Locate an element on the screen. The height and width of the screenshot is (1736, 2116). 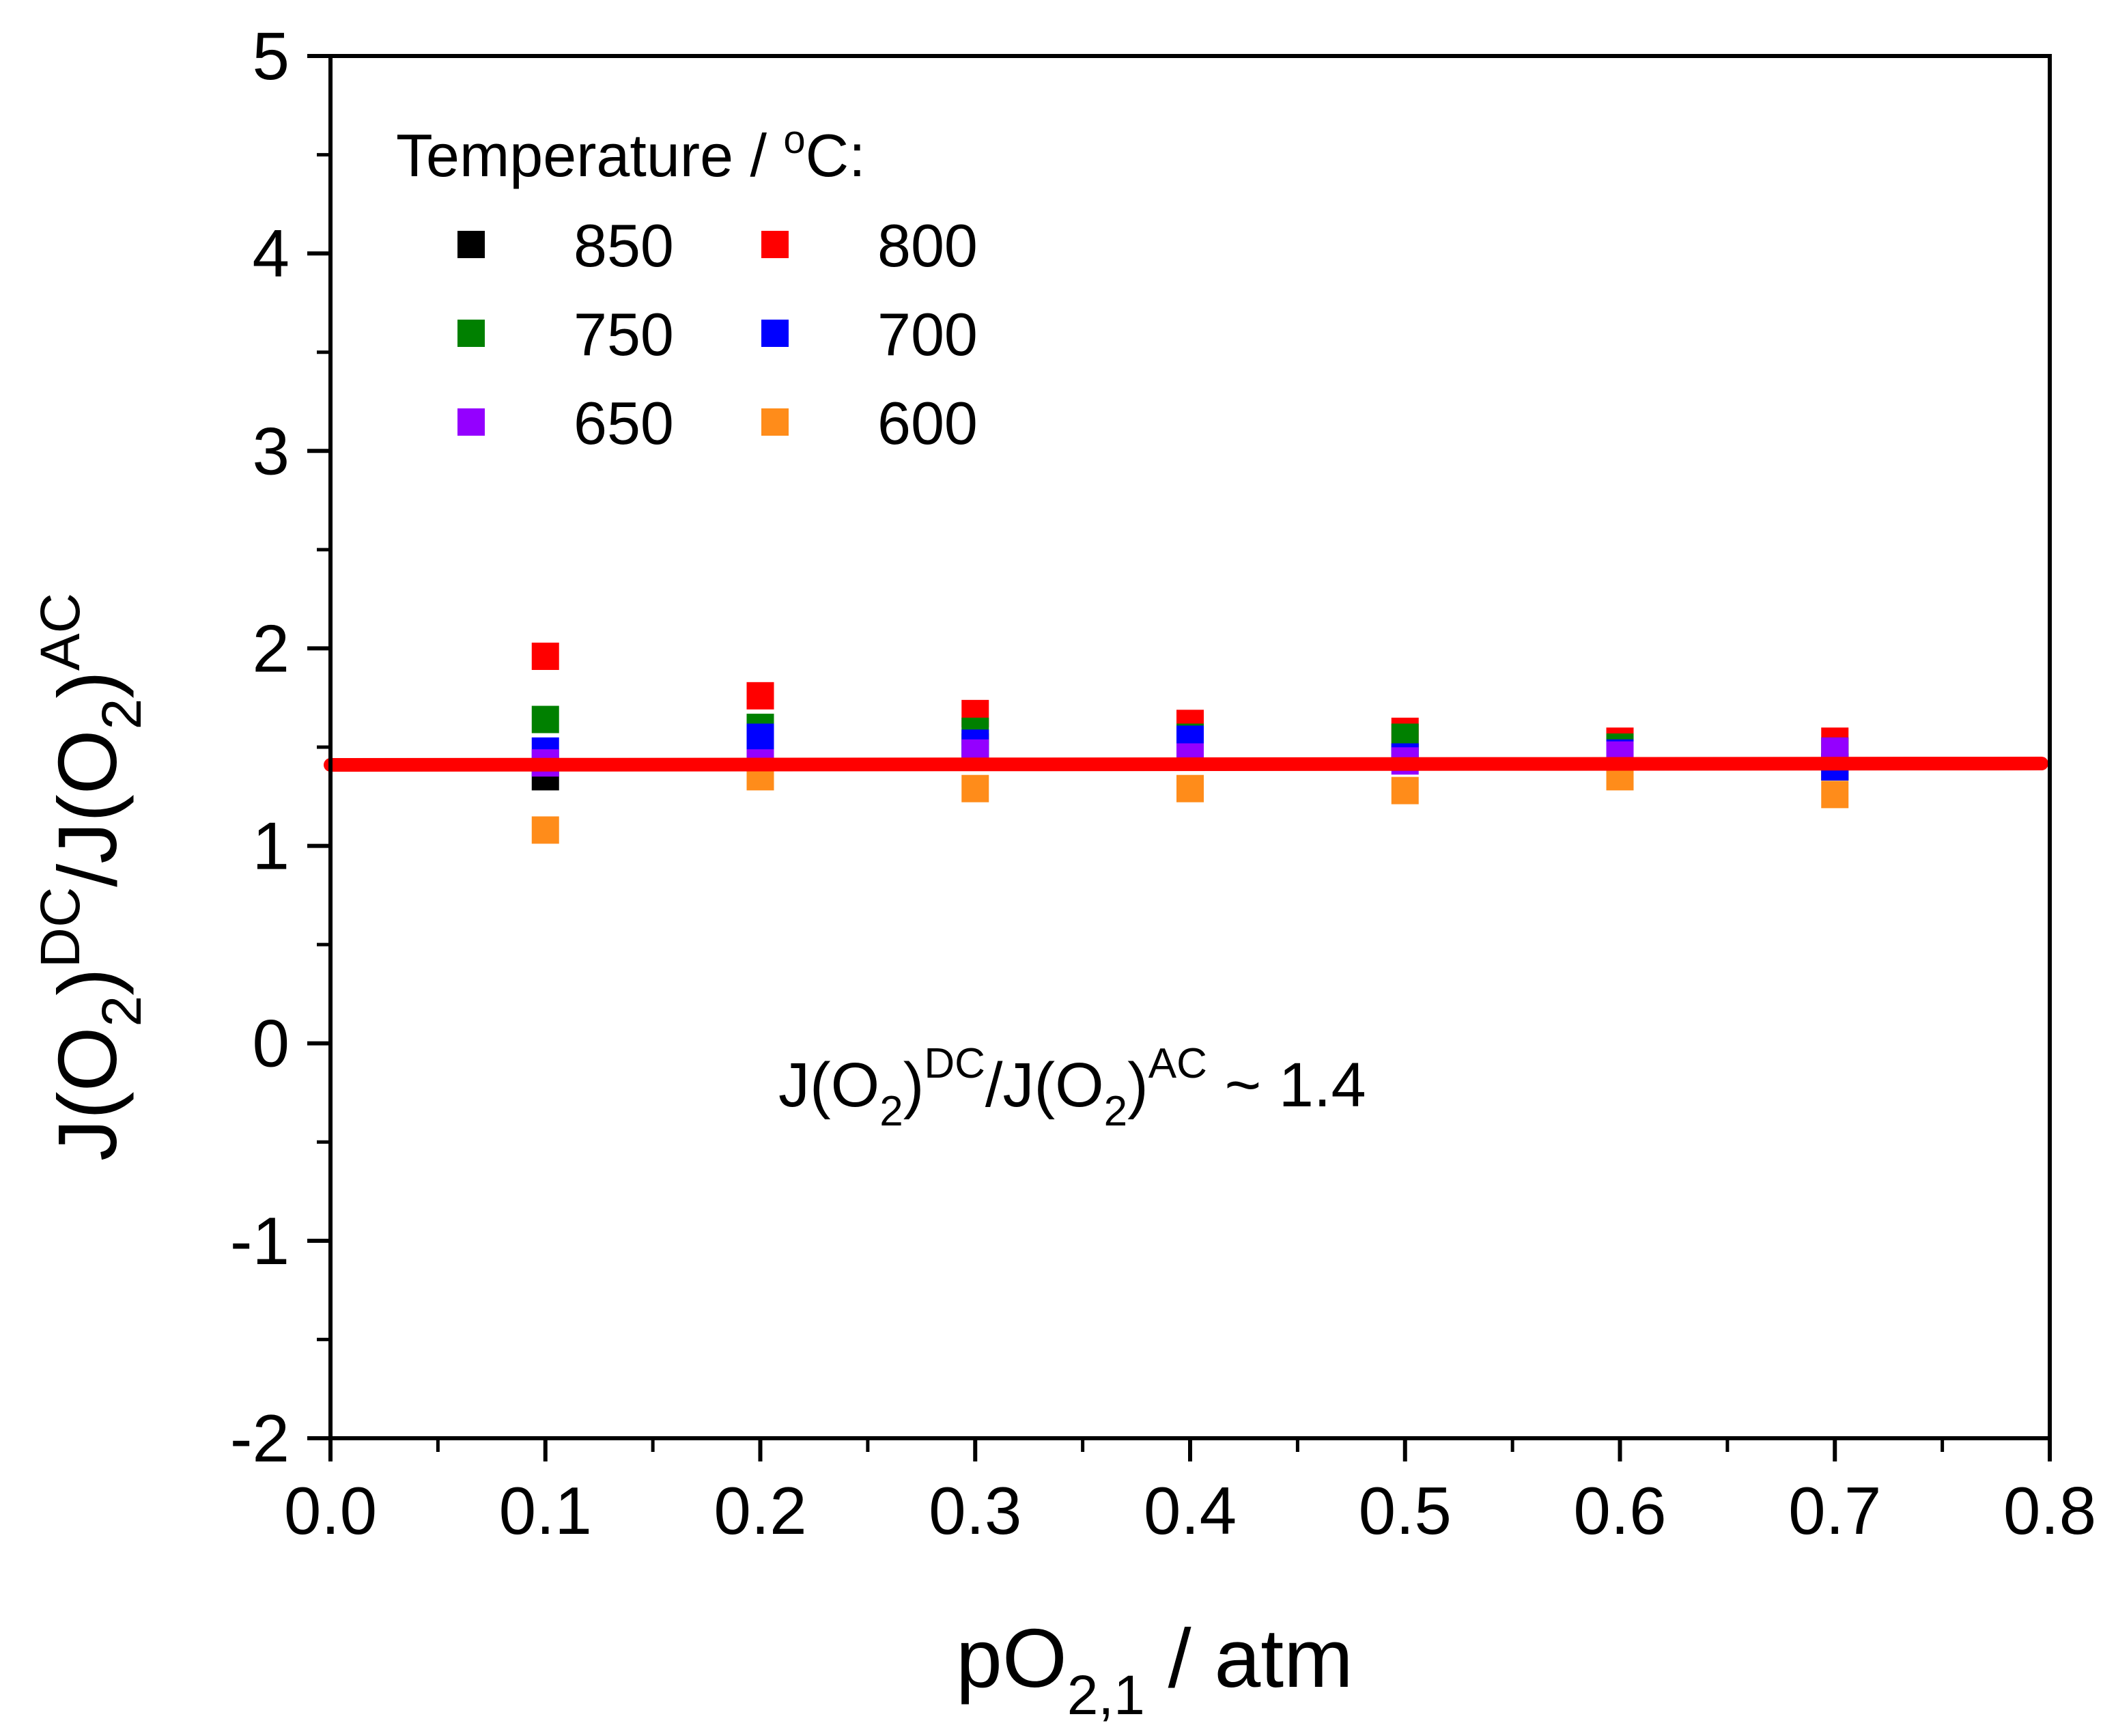
legend-label: 700 is located at coordinates (927, 334).